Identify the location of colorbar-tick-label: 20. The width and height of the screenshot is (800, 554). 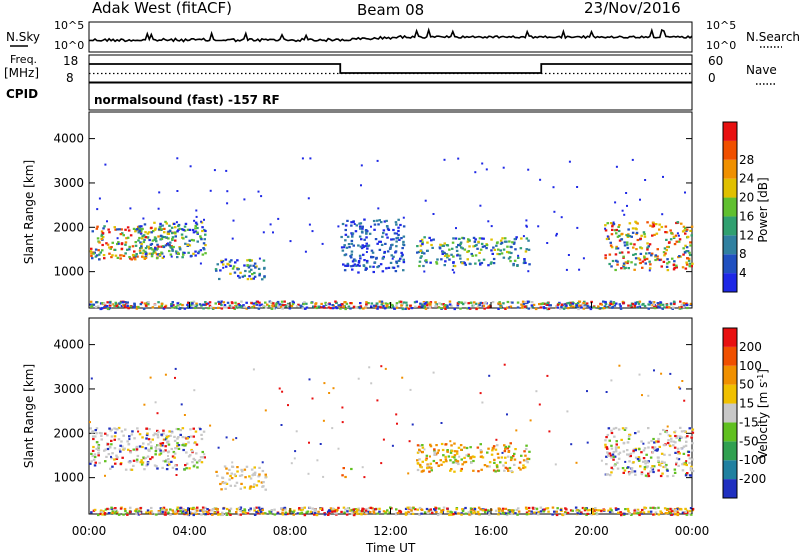
(746, 198).